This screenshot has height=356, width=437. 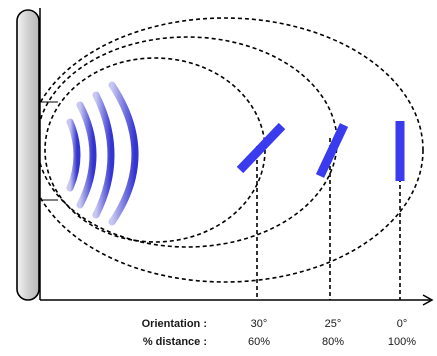 What do you see at coordinates (259, 342) in the screenshot?
I see `distance-value-1: 60%` at bounding box center [259, 342].